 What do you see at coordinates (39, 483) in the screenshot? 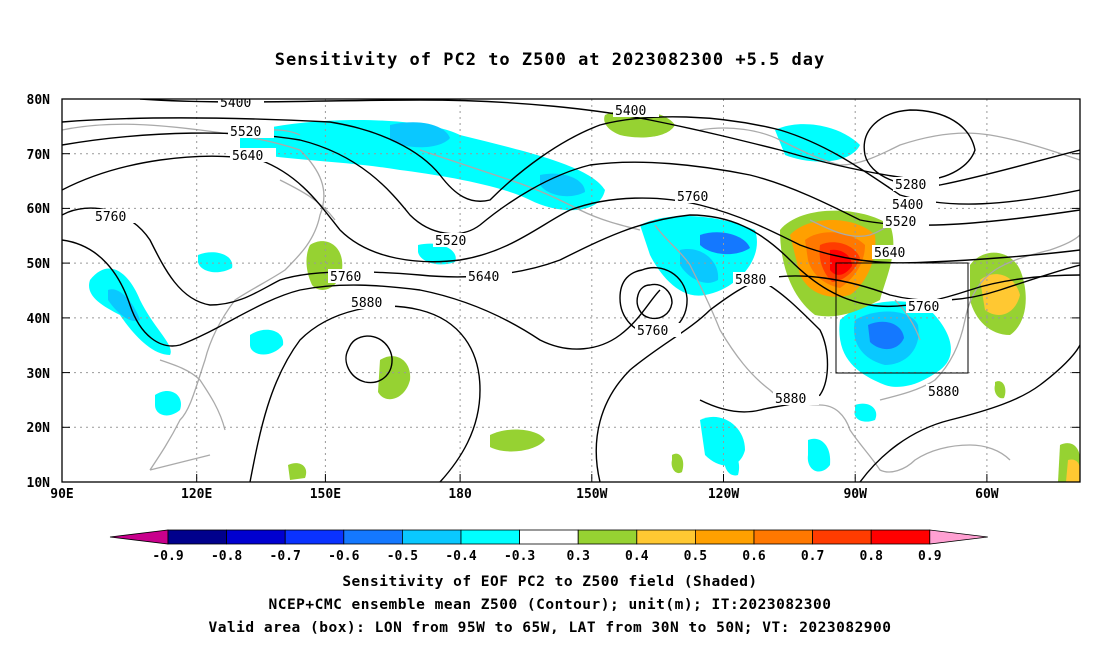
I see `lat-label: 10N` at bounding box center [39, 483].